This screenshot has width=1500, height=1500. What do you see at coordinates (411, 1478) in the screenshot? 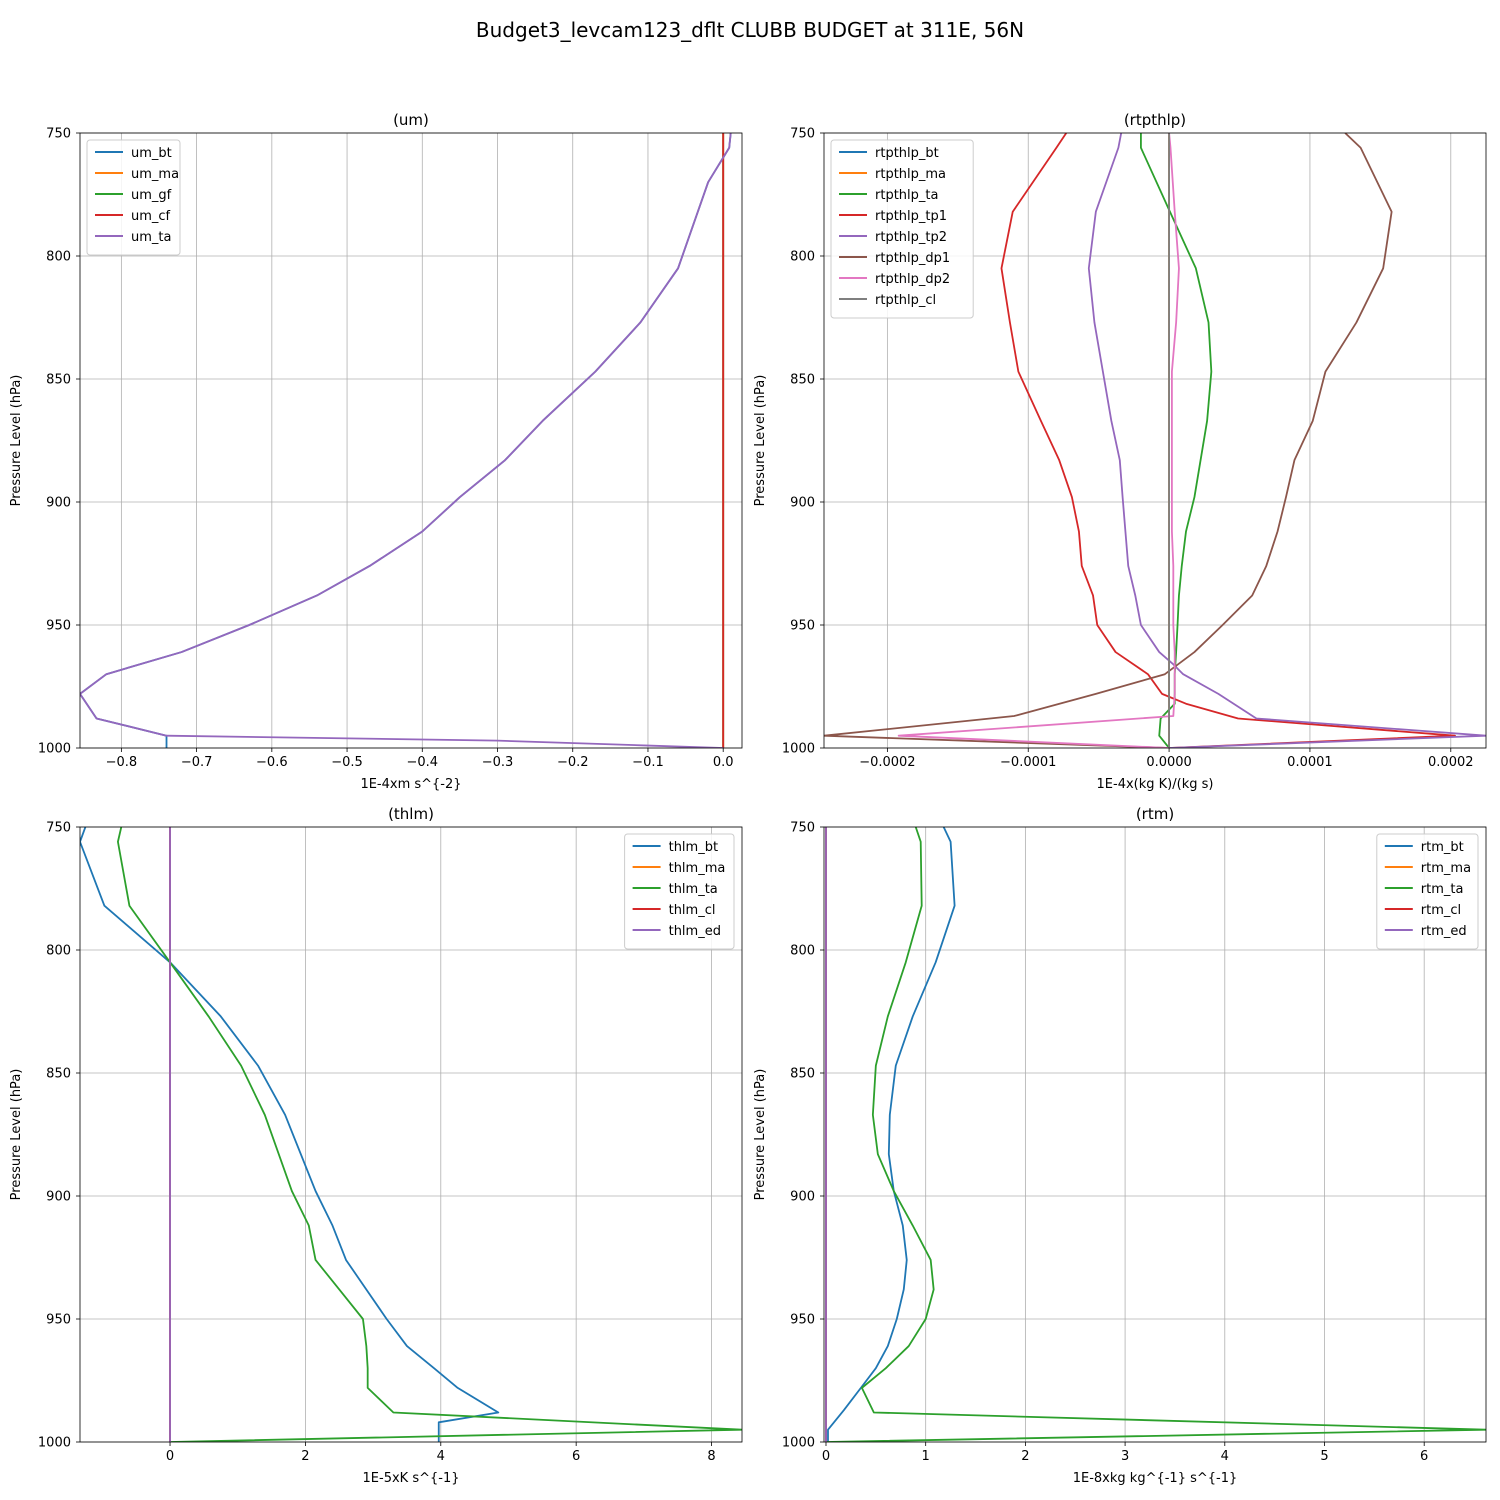
I see `x-axis-label: 1E-5xK s^{-1}` at bounding box center [411, 1478].